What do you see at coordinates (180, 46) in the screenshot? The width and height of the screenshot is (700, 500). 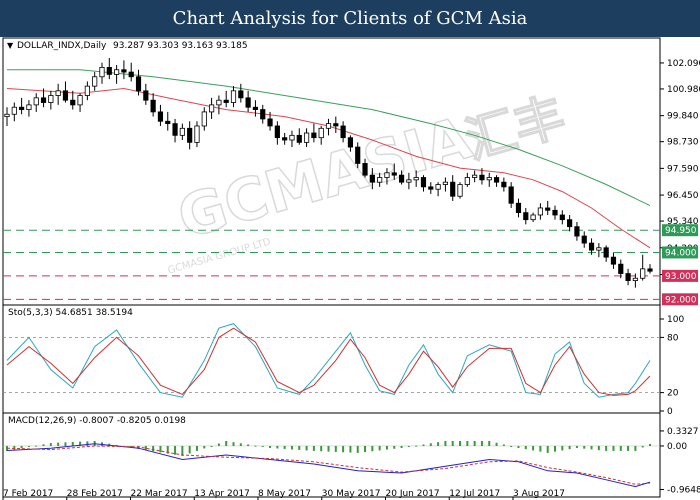 I see `chart-ohlc-label: 93.287 93.303 93.163 93.185` at bounding box center [180, 46].